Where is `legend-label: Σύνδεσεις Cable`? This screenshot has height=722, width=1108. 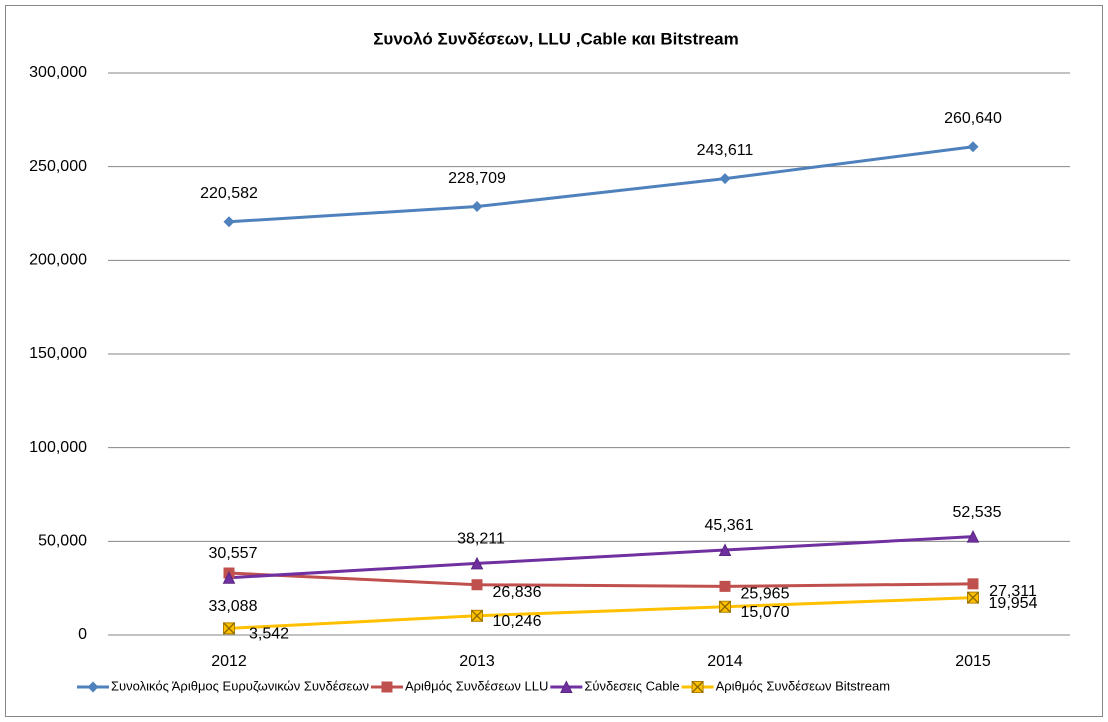 legend-label: Σύνδεσεις Cable is located at coordinates (631, 685).